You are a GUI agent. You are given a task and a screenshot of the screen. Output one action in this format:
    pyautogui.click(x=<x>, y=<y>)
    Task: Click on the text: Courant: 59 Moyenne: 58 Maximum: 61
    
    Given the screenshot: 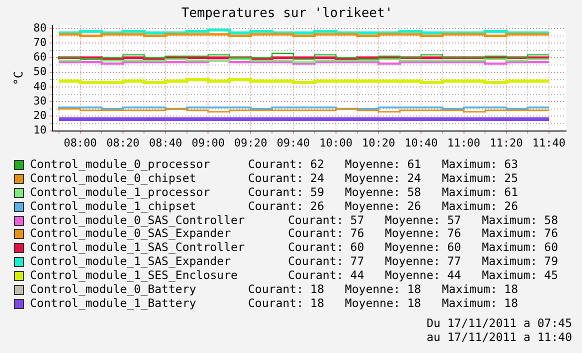 What is the action you would take?
    pyautogui.click(x=383, y=192)
    